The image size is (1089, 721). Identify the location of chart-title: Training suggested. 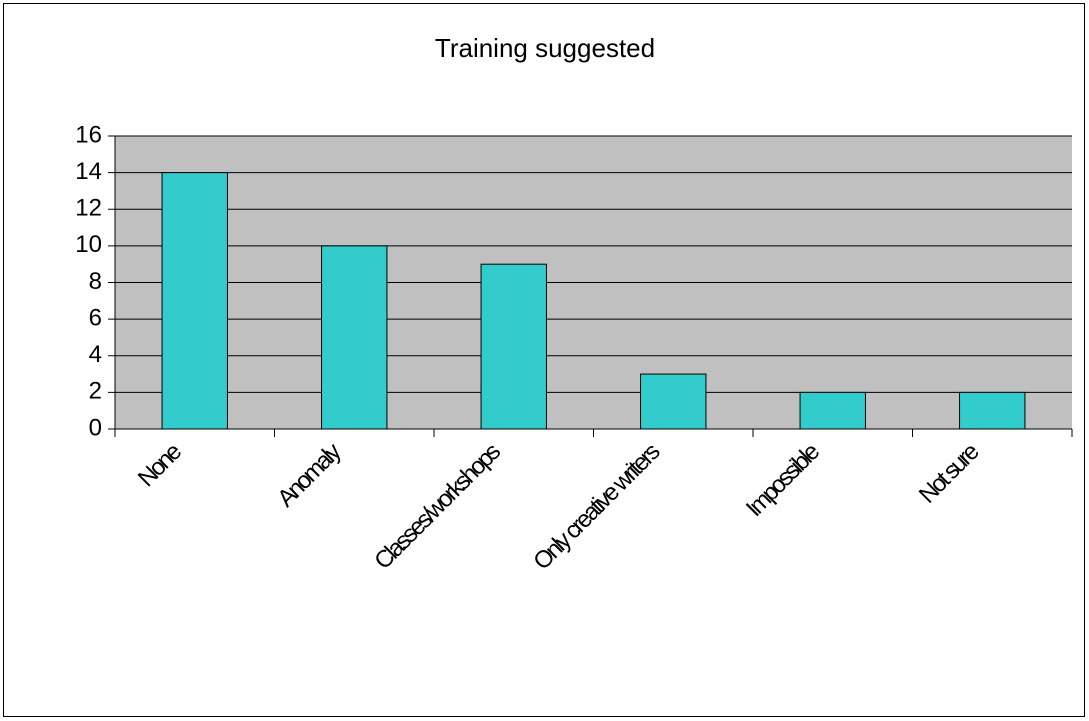
(545, 48).